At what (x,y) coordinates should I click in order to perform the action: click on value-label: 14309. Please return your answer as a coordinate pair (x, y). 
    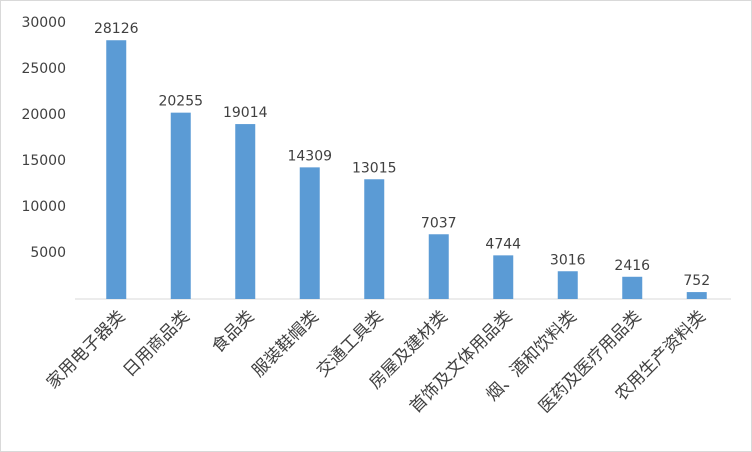
    Looking at the image, I should click on (309, 156).